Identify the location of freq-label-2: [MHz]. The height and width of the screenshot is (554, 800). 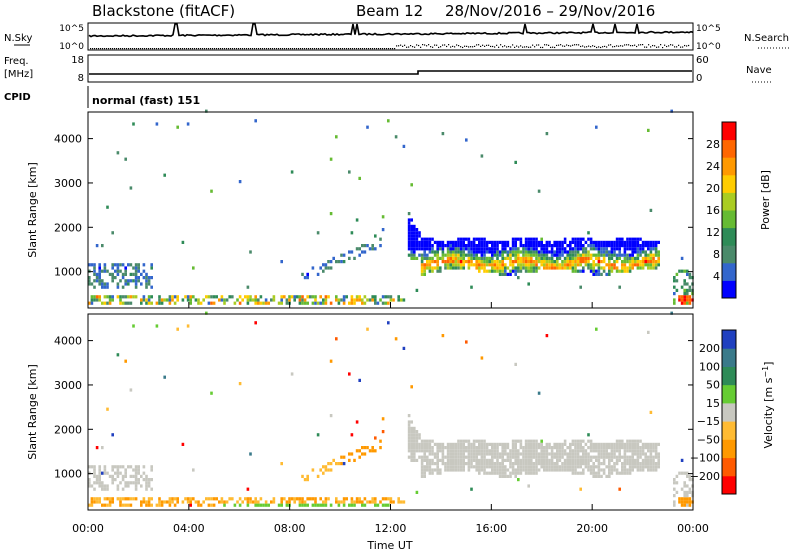
(18, 74).